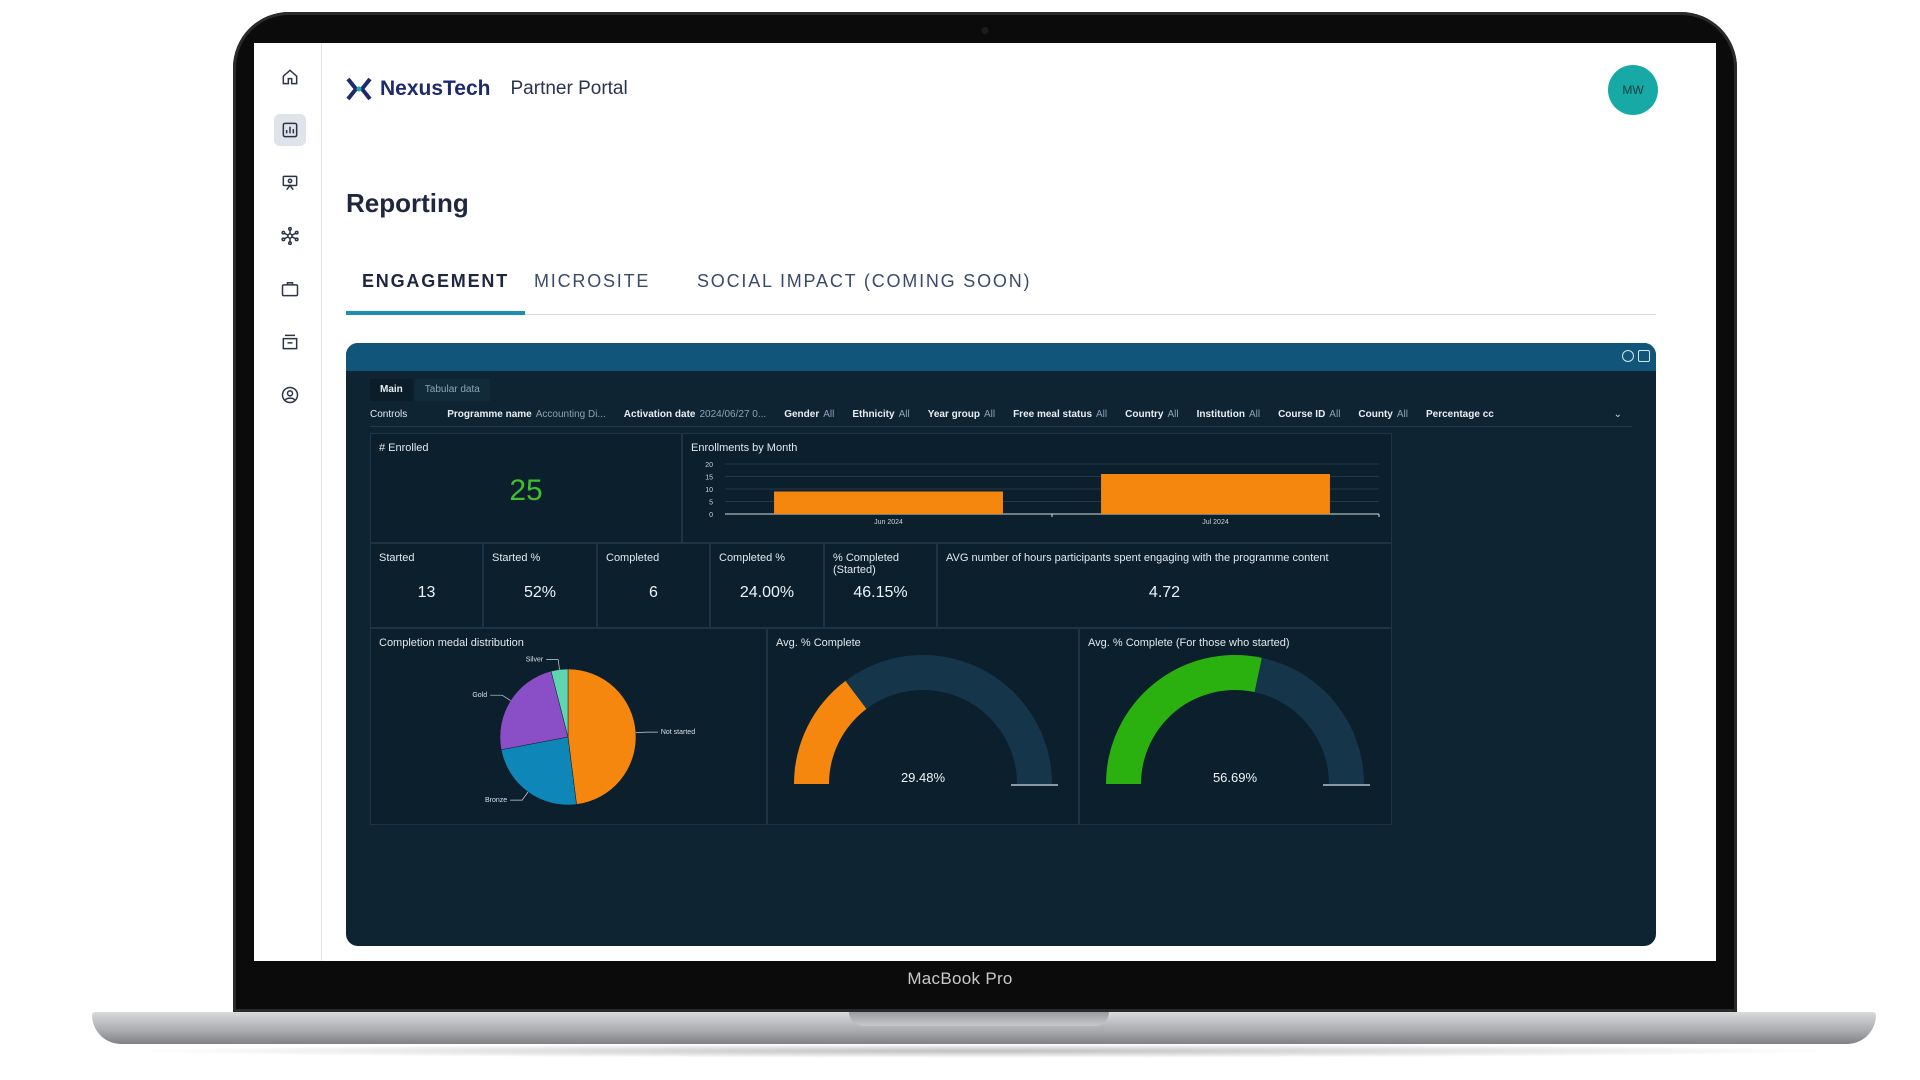 This screenshot has width=1920, height=1080. I want to click on control-institution: Institution All, so click(1228, 414).